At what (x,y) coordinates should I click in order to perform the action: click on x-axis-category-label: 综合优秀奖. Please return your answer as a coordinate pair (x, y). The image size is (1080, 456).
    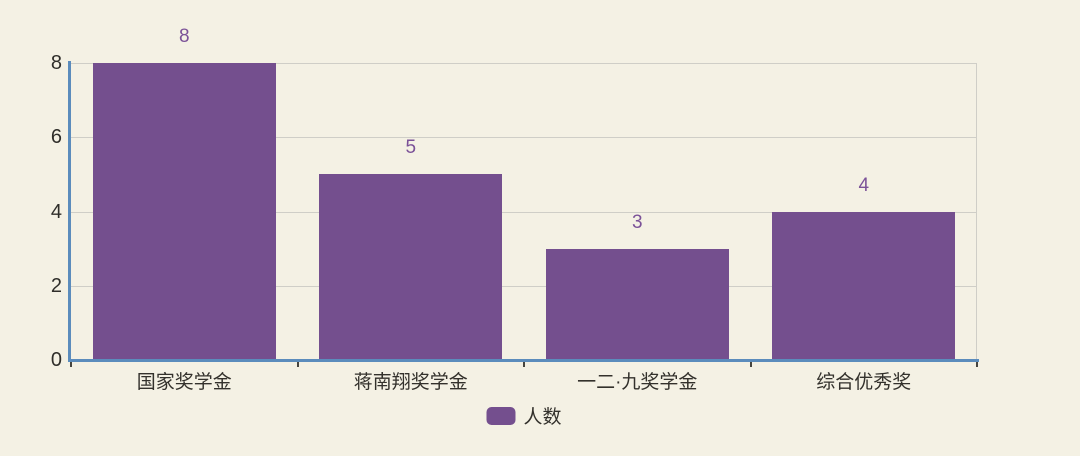
    Looking at the image, I should click on (864, 382).